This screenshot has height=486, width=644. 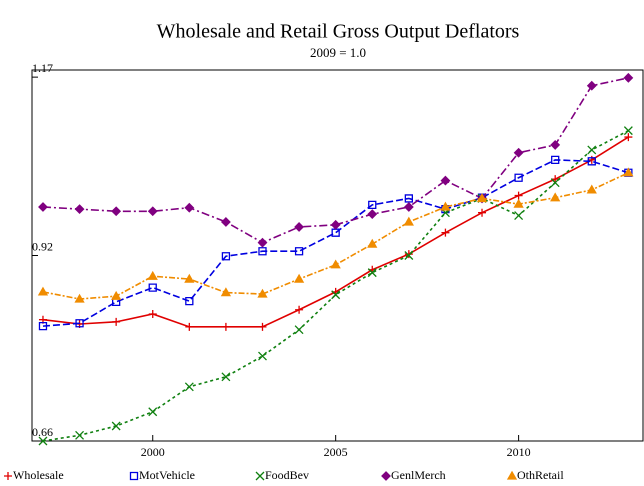 I want to click on y-tick-label: 0.92, so click(x=42, y=246).